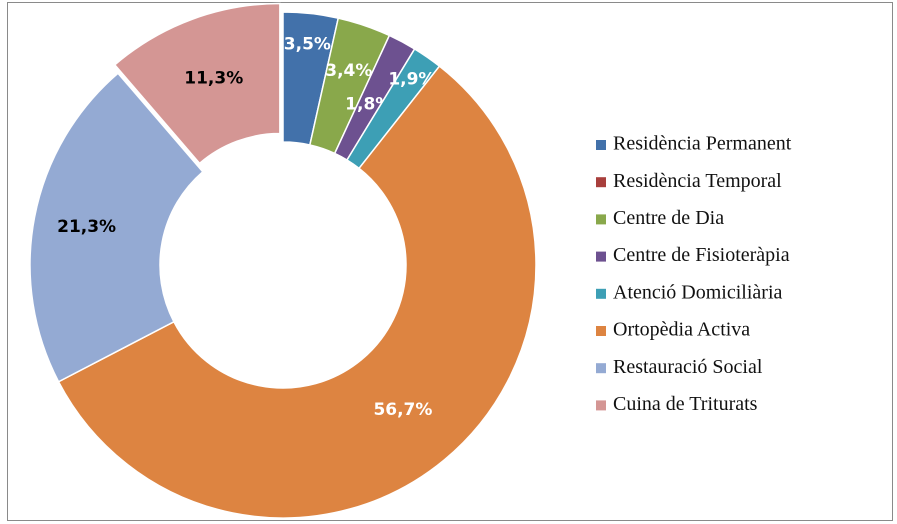 The height and width of the screenshot is (524, 897). I want to click on value-label: 3,4%, so click(348, 71).